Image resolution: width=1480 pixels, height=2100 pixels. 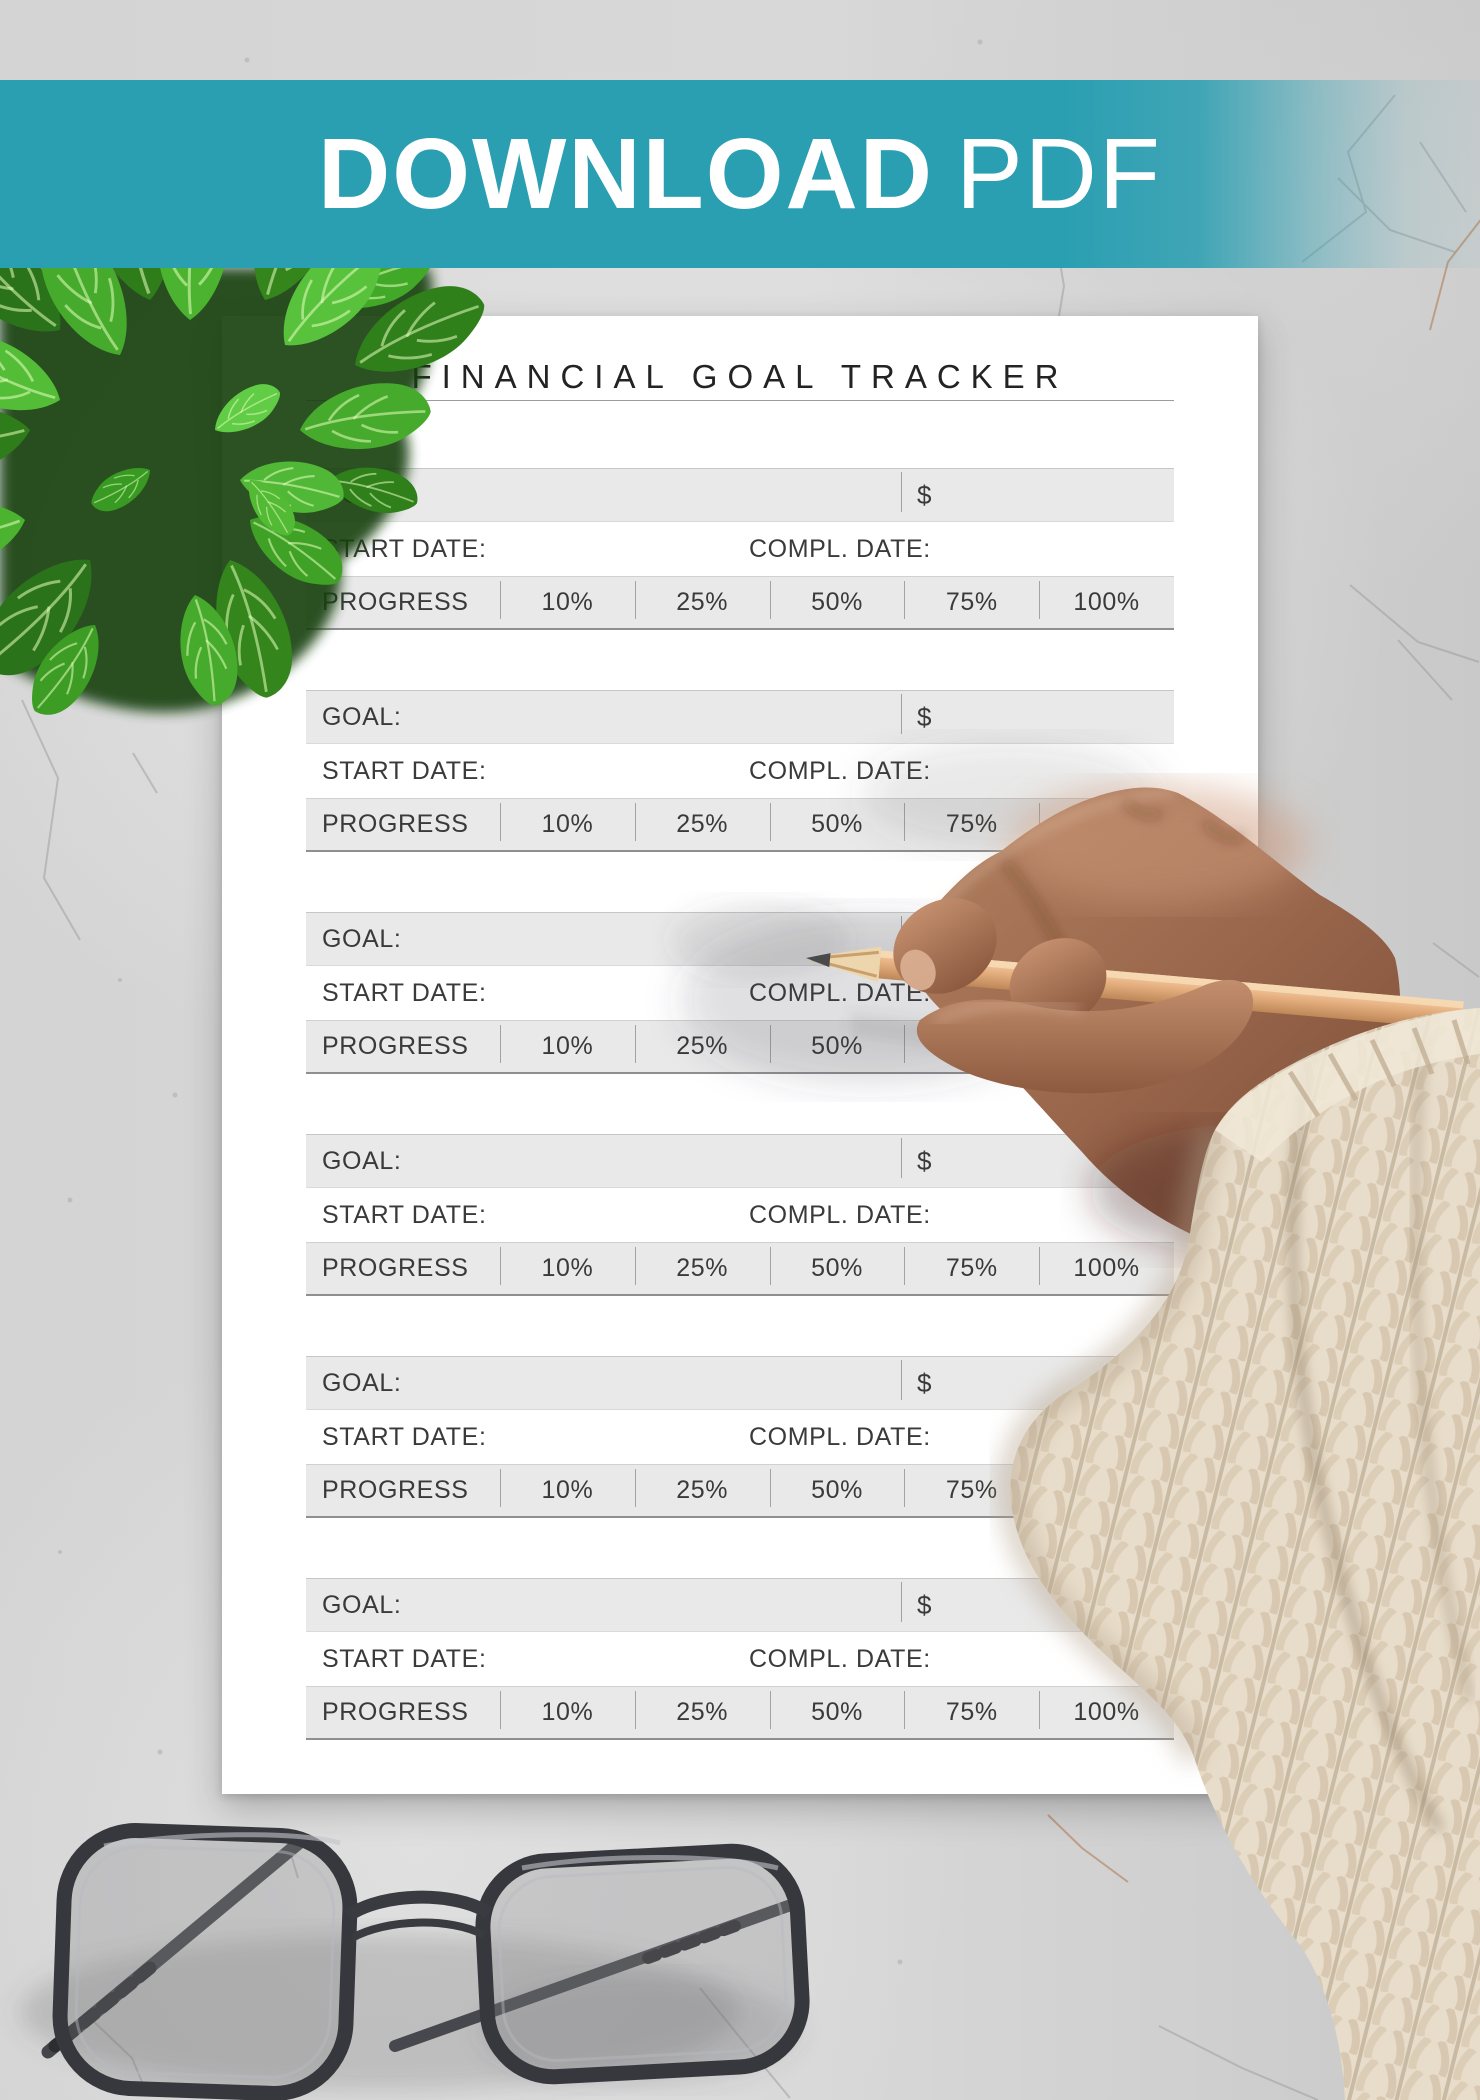 What do you see at coordinates (591, 1976) in the screenshot?
I see `temple-arm-right` at bounding box center [591, 1976].